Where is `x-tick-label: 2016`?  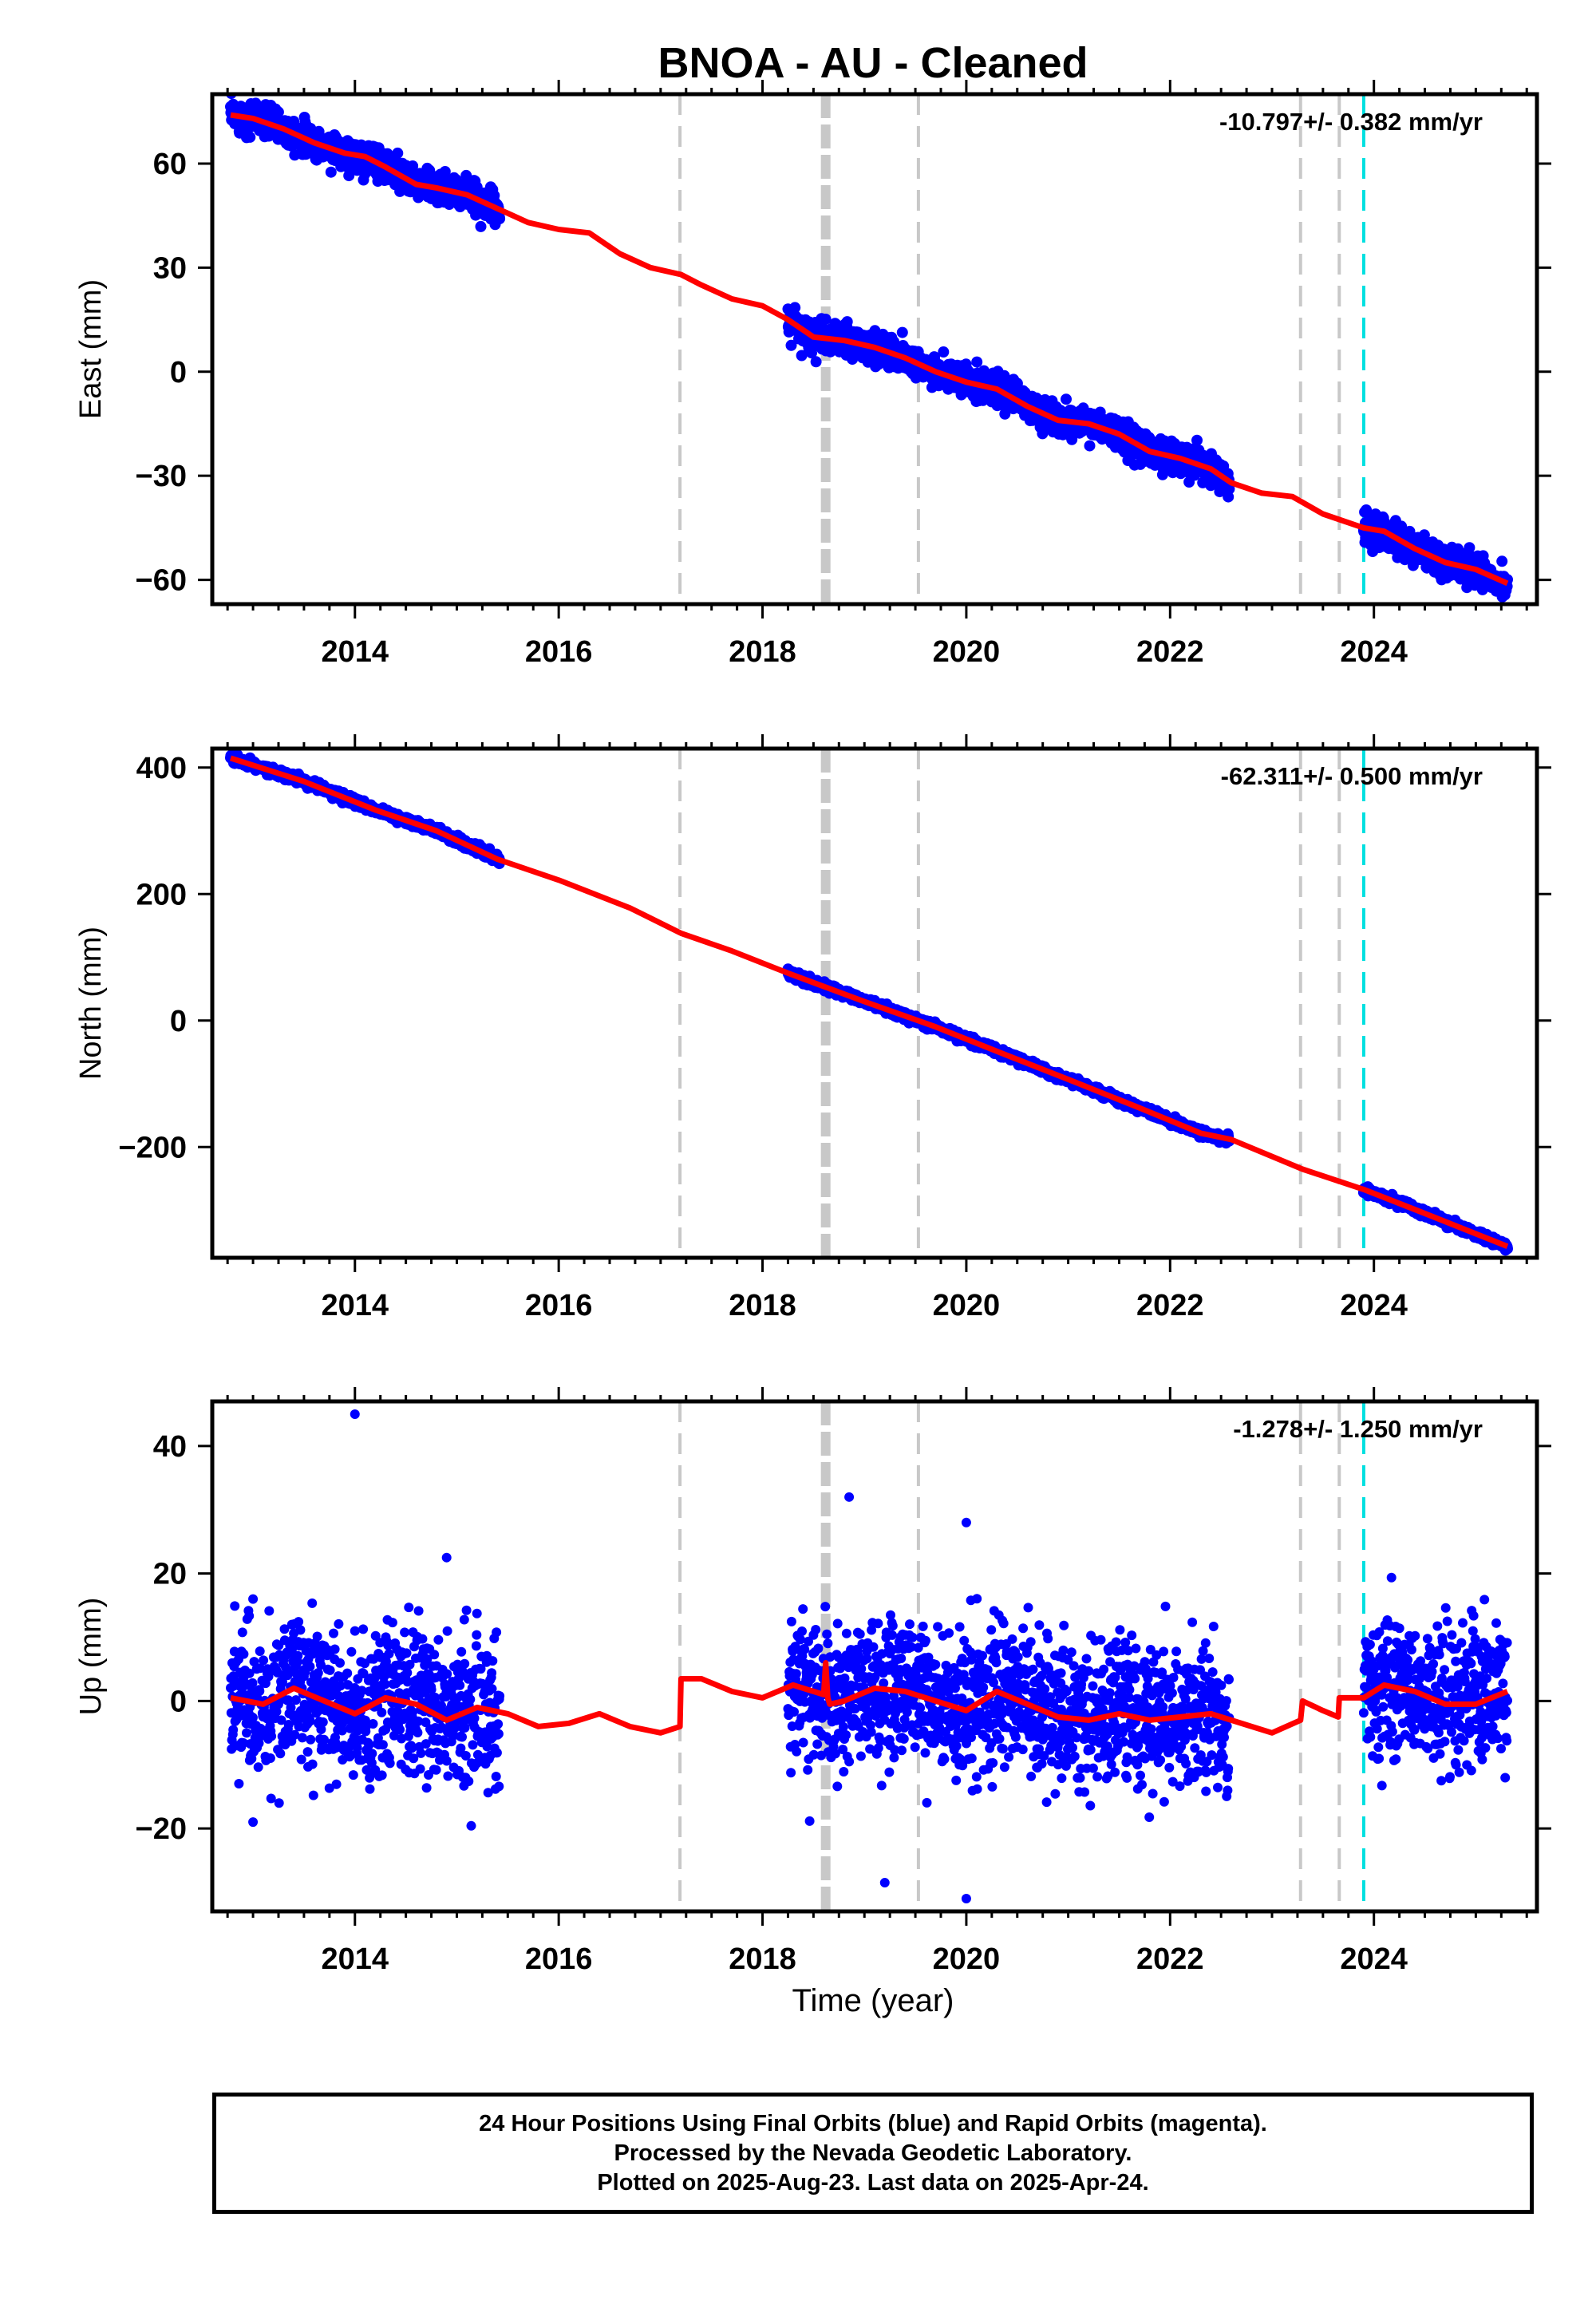 x-tick-label: 2016 is located at coordinates (559, 652).